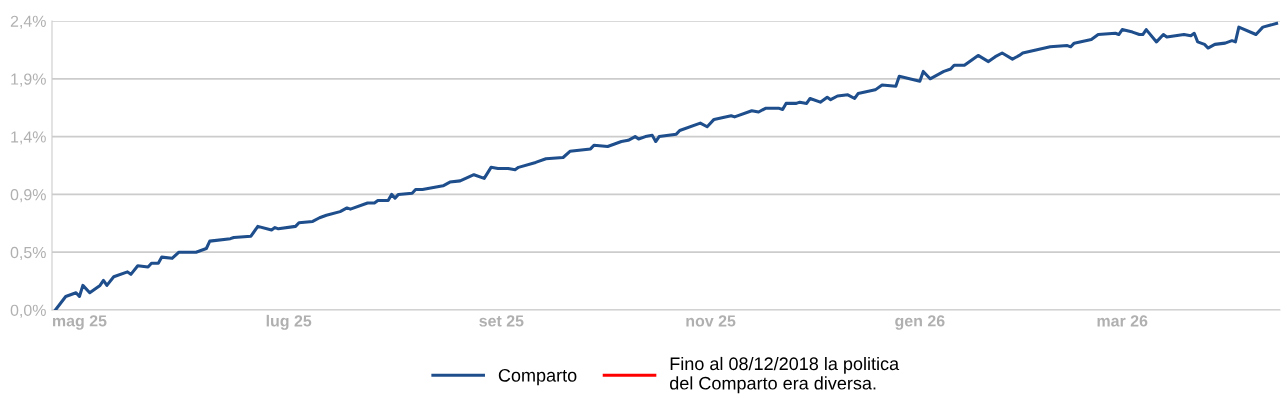 Image resolution: width=1281 pixels, height=402 pixels. What do you see at coordinates (28, 138) in the screenshot?
I see `y-tick-label: 1,4%` at bounding box center [28, 138].